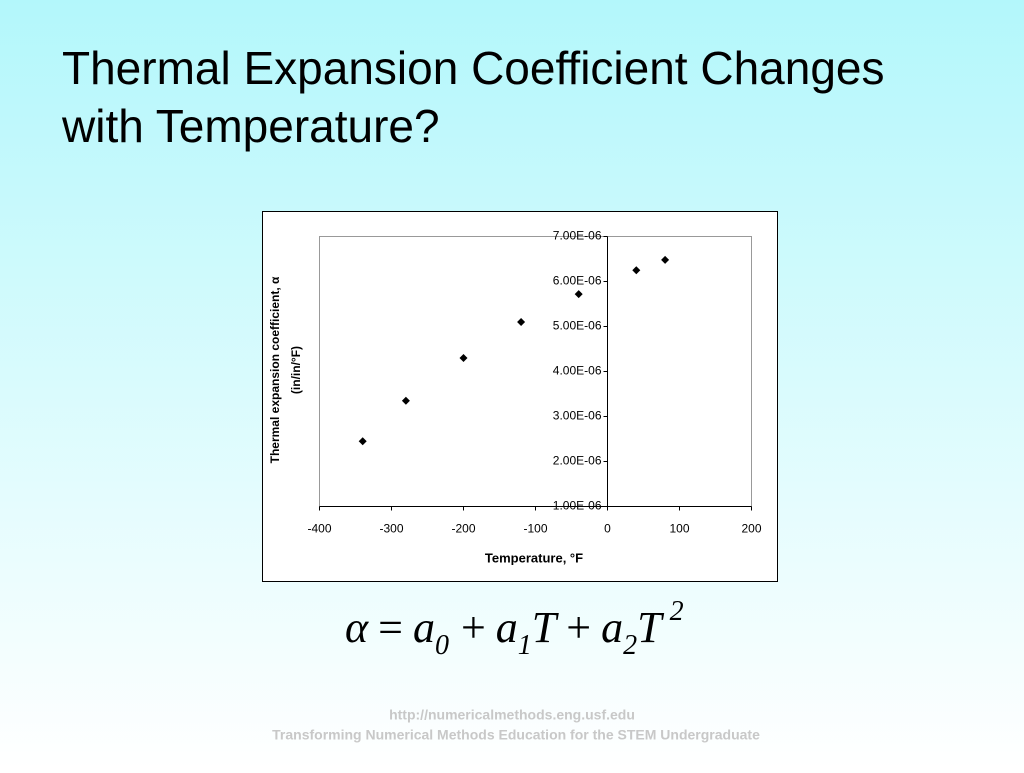  What do you see at coordinates (535, 529) in the screenshot?
I see `x-tick-label: -100` at bounding box center [535, 529].